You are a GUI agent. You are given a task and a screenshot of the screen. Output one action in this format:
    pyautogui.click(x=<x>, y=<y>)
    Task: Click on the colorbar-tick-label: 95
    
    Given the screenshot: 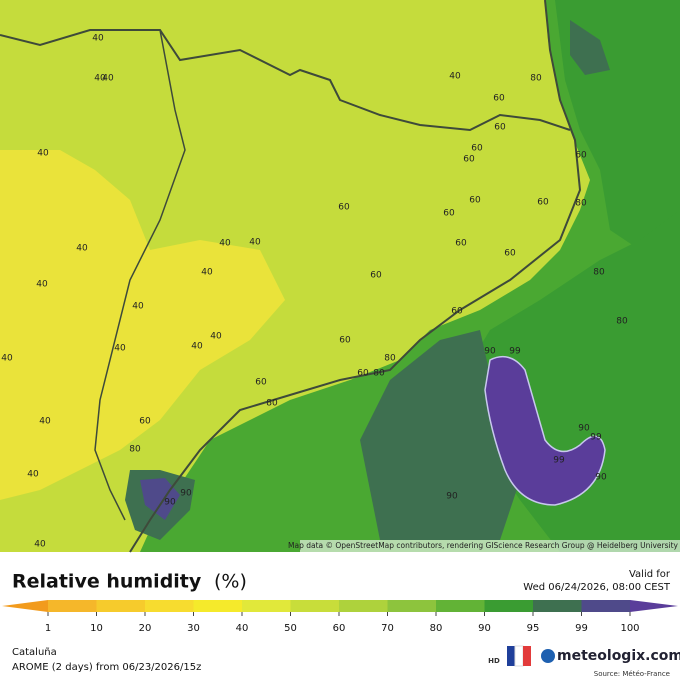 What is the action you would take?
    pyautogui.click(x=533, y=628)
    